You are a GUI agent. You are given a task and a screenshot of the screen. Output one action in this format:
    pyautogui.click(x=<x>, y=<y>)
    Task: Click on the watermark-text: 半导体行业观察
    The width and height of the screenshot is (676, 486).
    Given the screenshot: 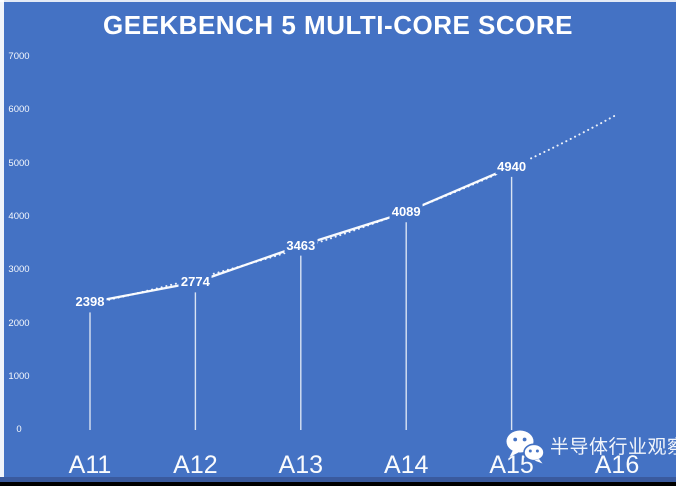 What is the action you would take?
    pyautogui.click(x=613, y=447)
    